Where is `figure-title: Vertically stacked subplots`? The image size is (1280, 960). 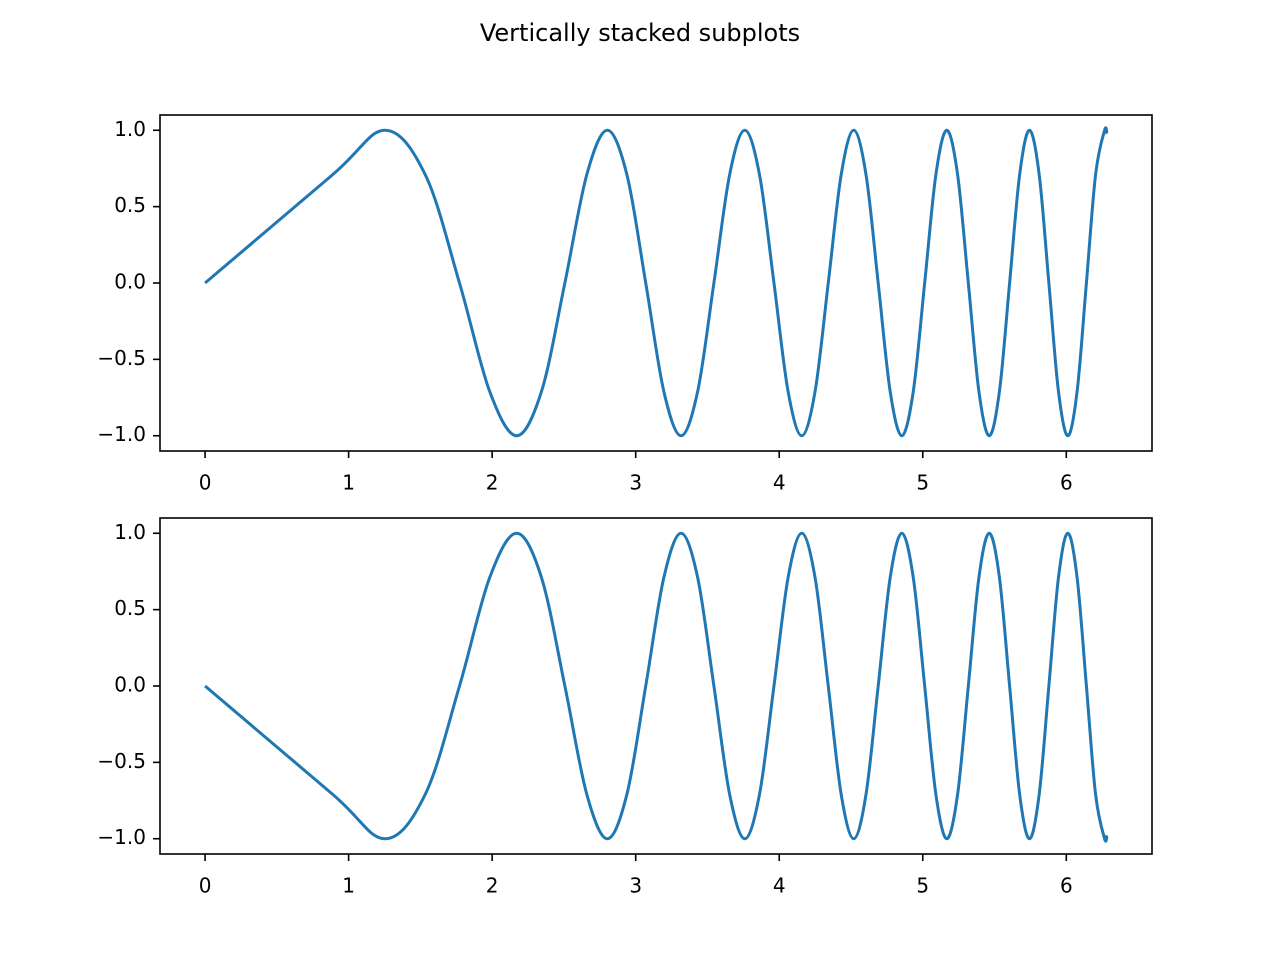
figure-title: Vertically stacked subplots is located at coordinates (640, 33).